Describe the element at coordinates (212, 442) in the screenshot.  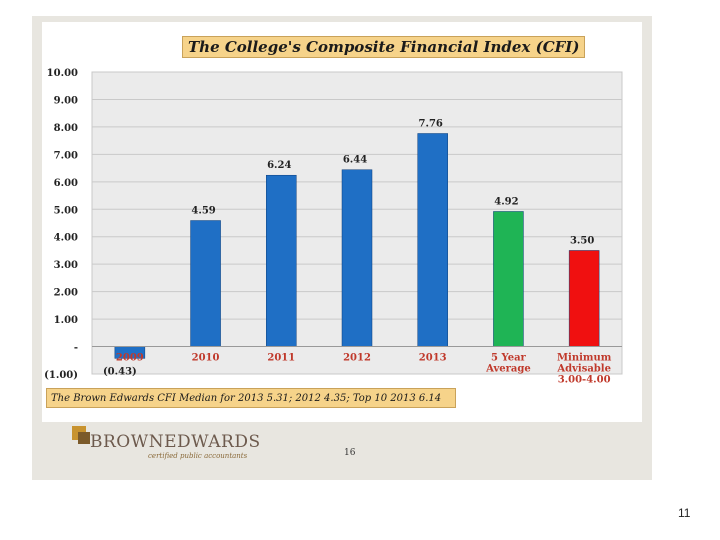
I see `logo-wordmark-edwards: EDWARDS` at that location.